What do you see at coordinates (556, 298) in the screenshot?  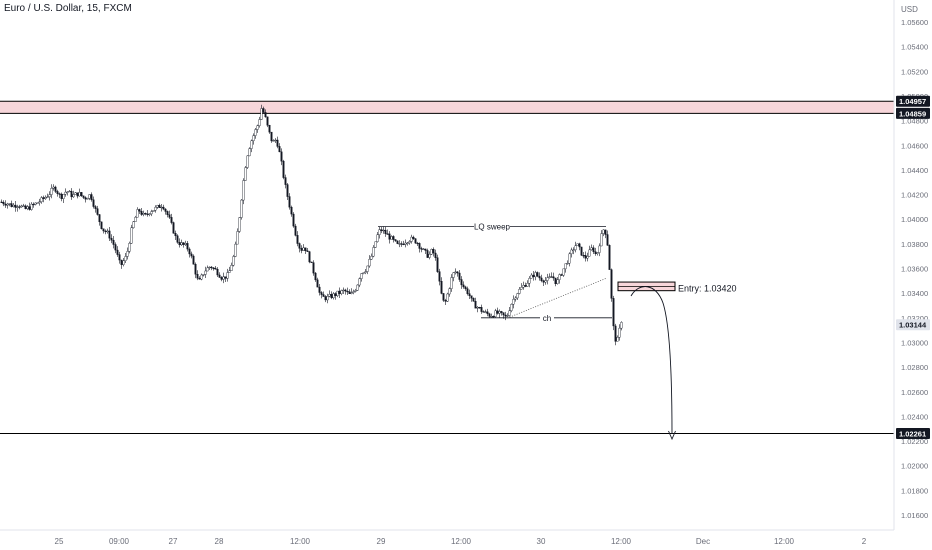 I see `liquidity-trendline` at bounding box center [556, 298].